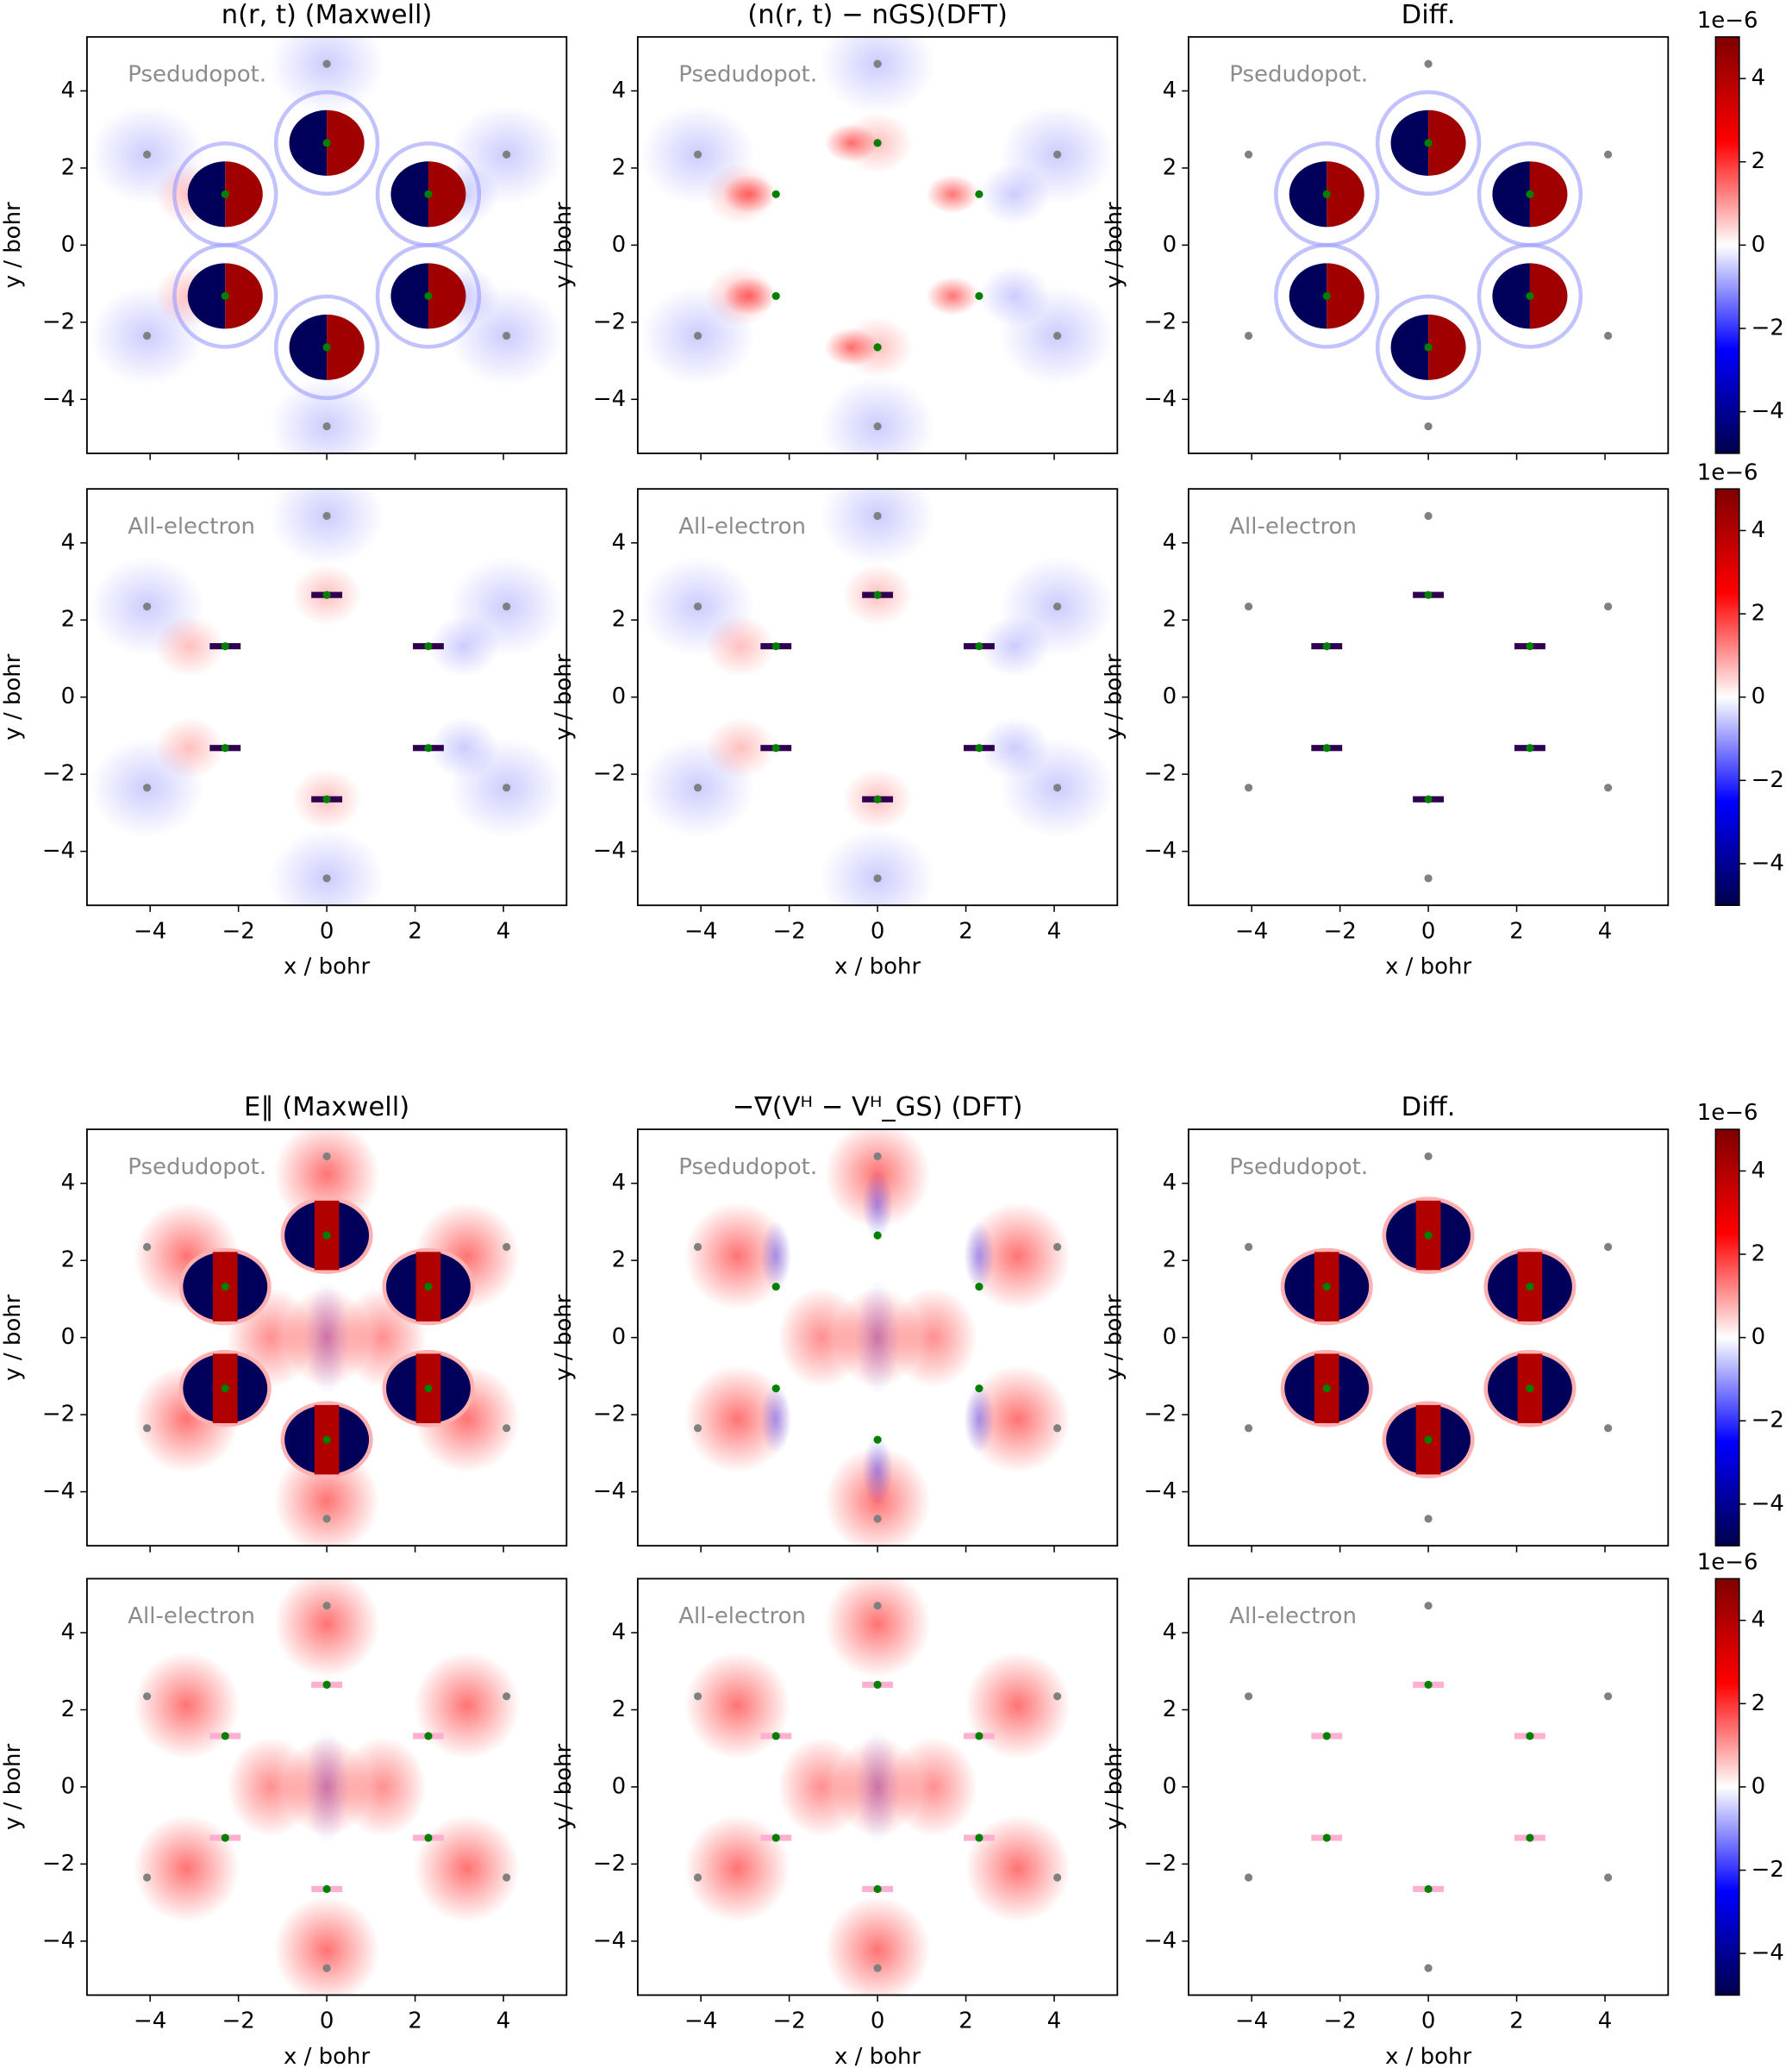 The height and width of the screenshot is (2068, 1792). I want to click on colorbar-tick-label: 4, so click(1758, 530).